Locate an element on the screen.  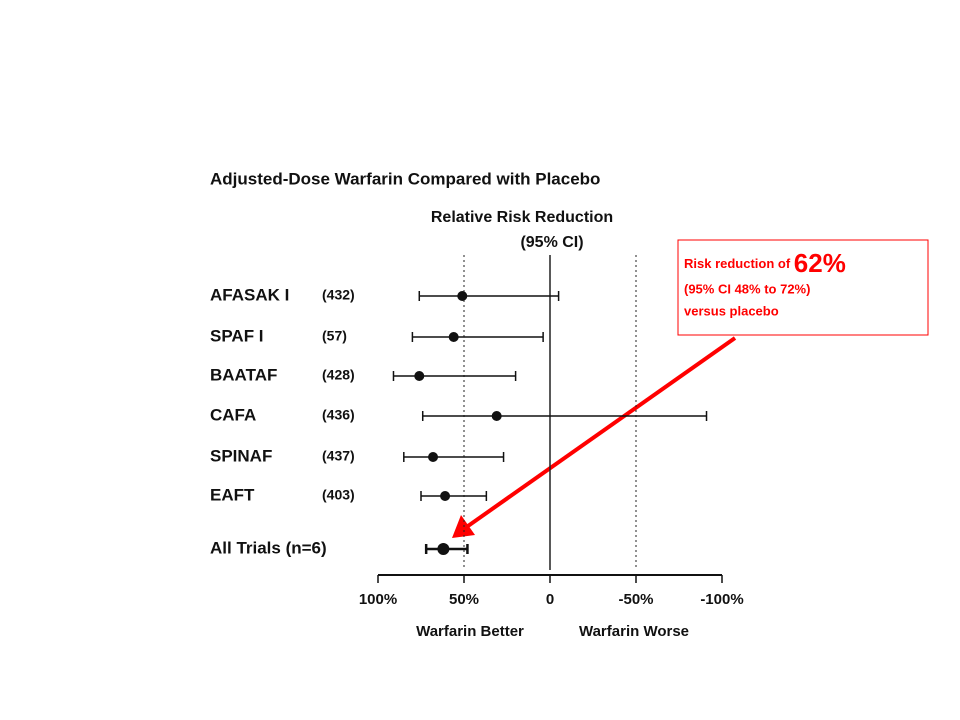
x-tick-label: 0 is located at coordinates (550, 599).